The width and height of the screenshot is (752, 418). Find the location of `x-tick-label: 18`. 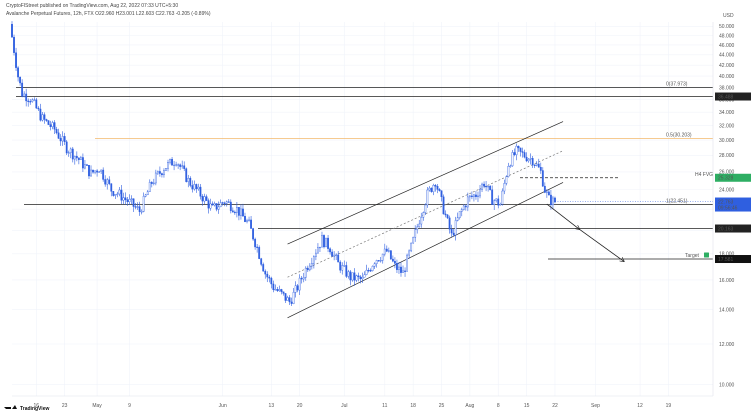

x-tick-label: 18 is located at coordinates (413, 406).